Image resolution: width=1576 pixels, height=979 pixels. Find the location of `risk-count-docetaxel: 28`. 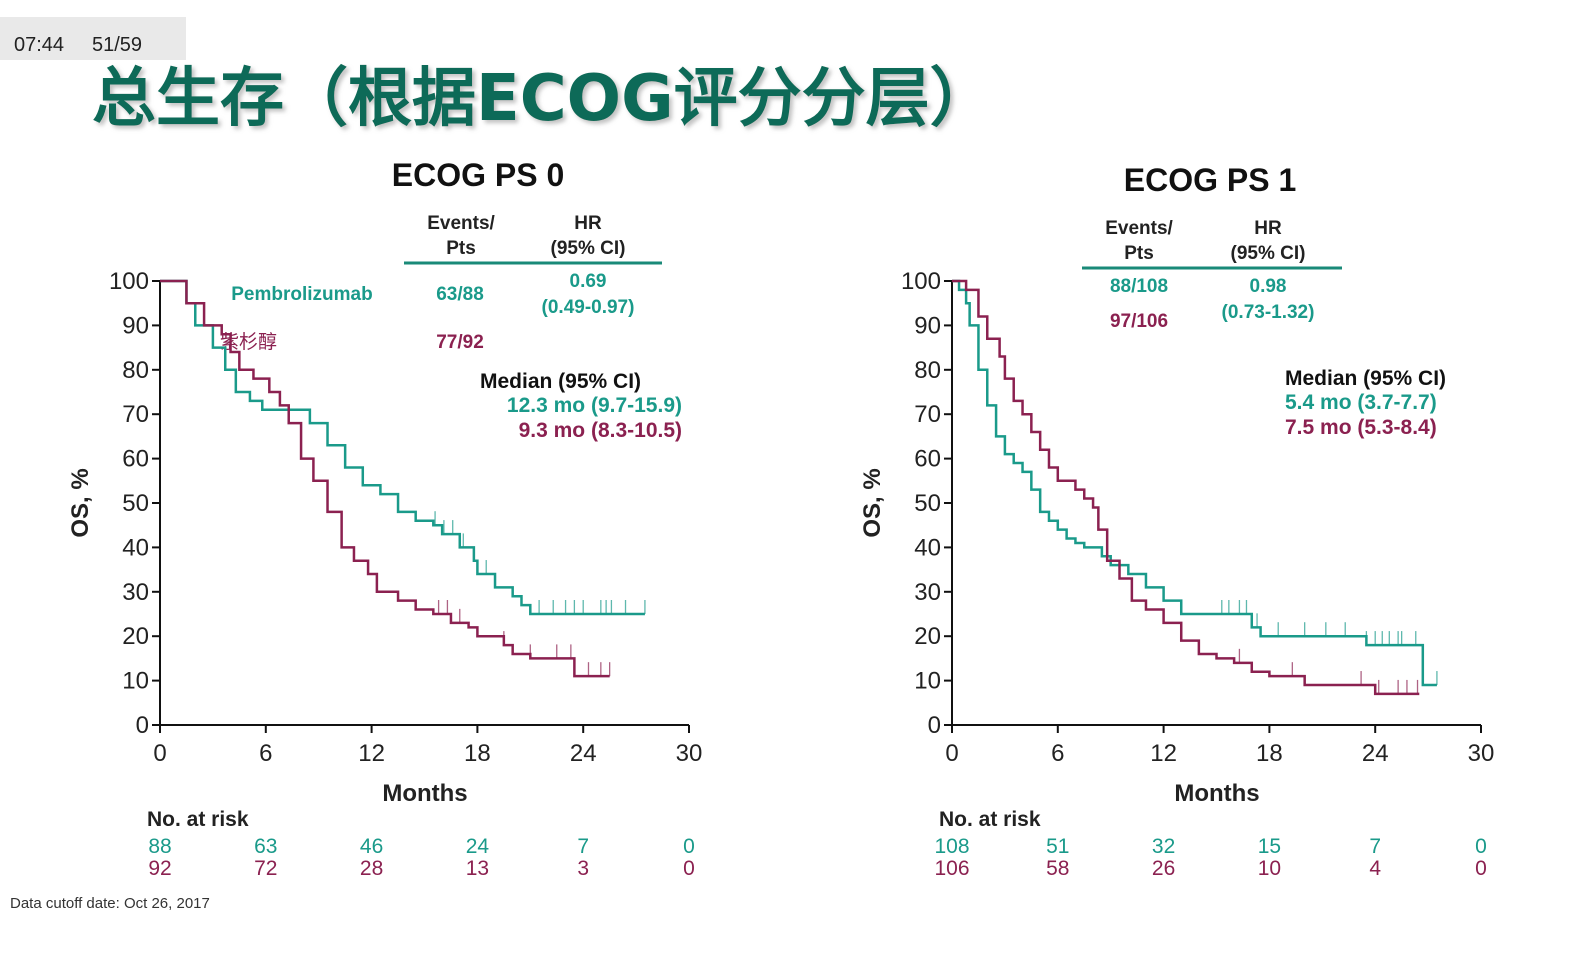

risk-count-docetaxel: 28 is located at coordinates (371, 868).